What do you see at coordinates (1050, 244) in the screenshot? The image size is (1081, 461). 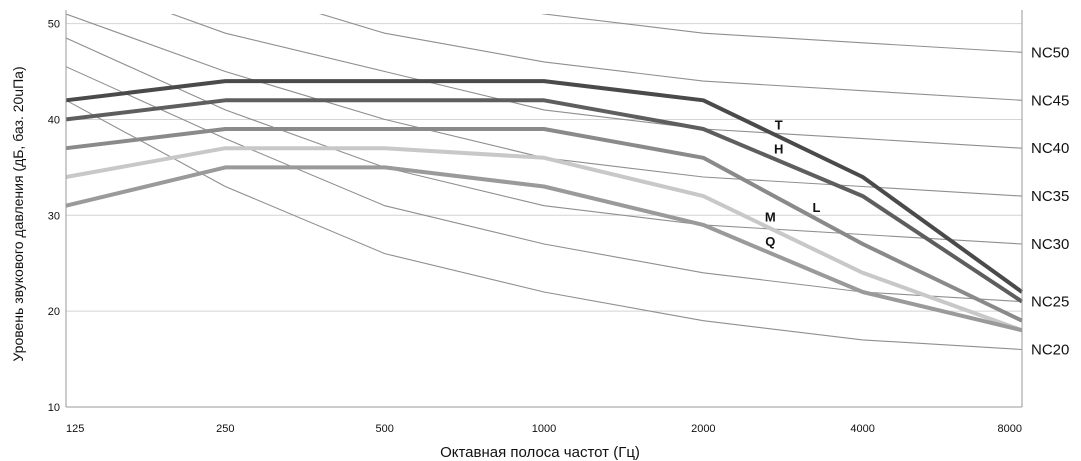 I see `nc-label-nc30: NC30` at bounding box center [1050, 244].